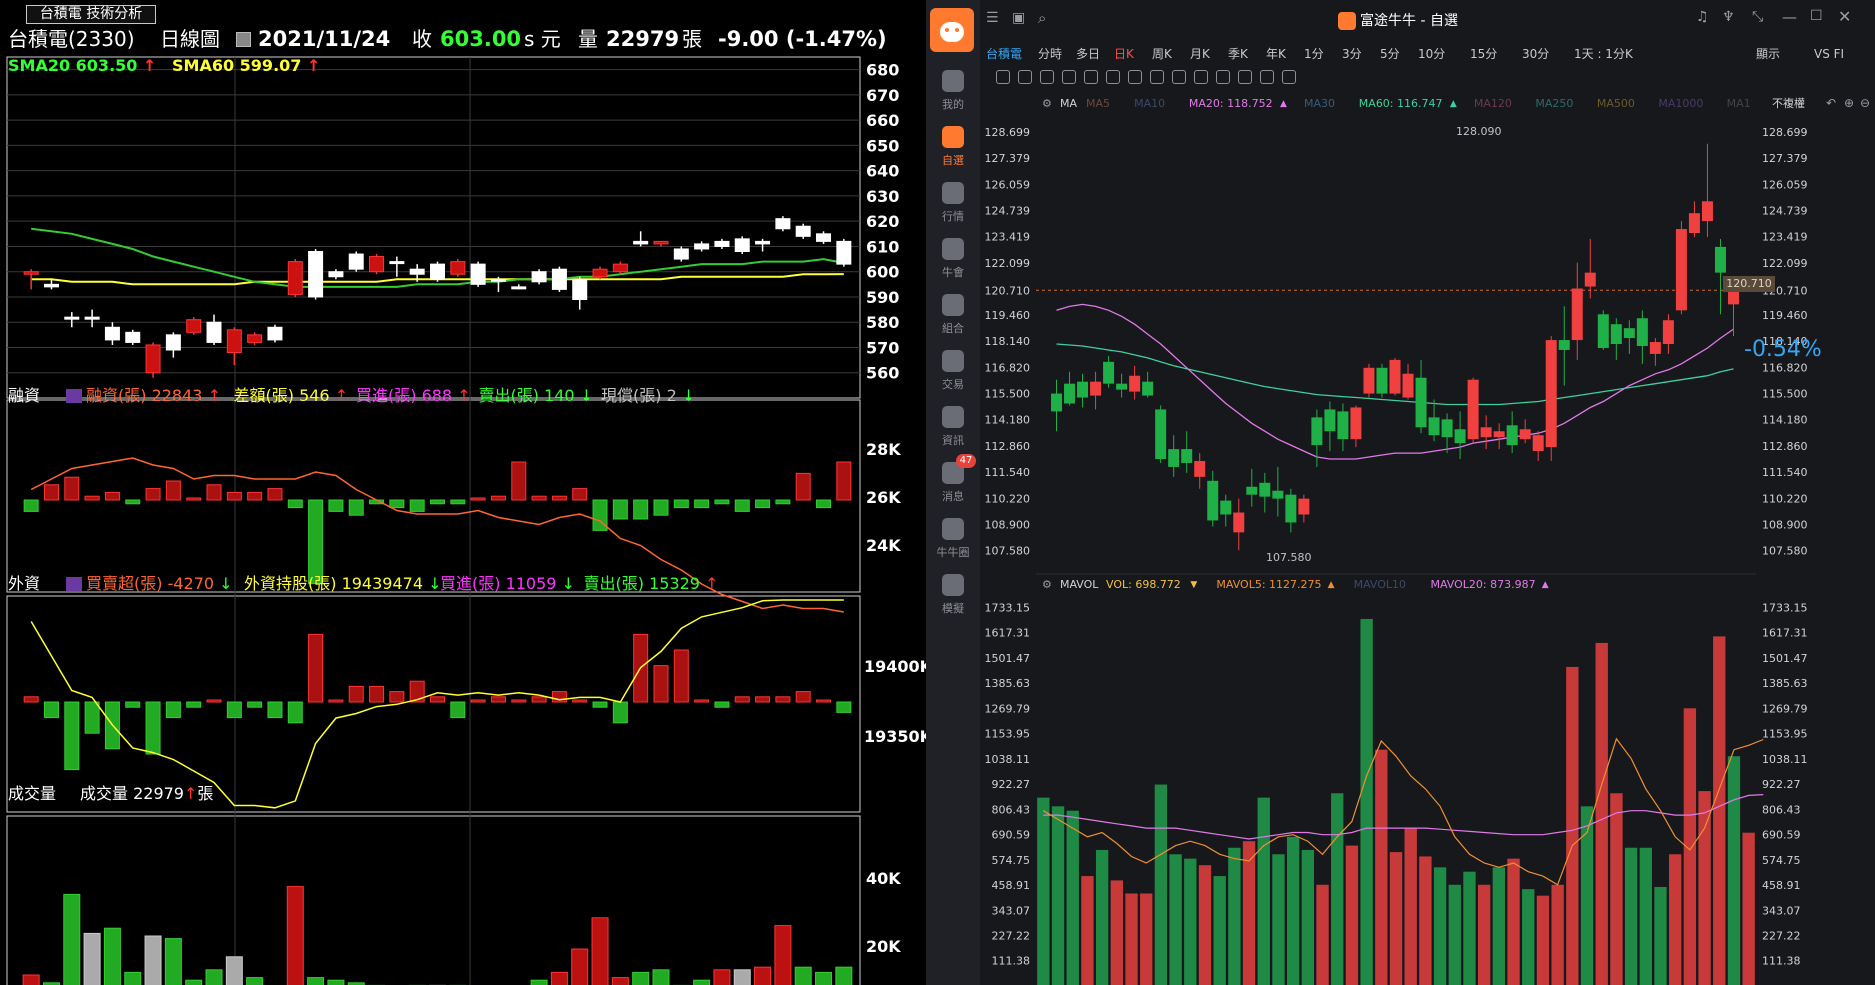 This screenshot has height=985, width=1875. What do you see at coordinates (953, 305) in the screenshot?
I see `portfolio-icon` at bounding box center [953, 305].